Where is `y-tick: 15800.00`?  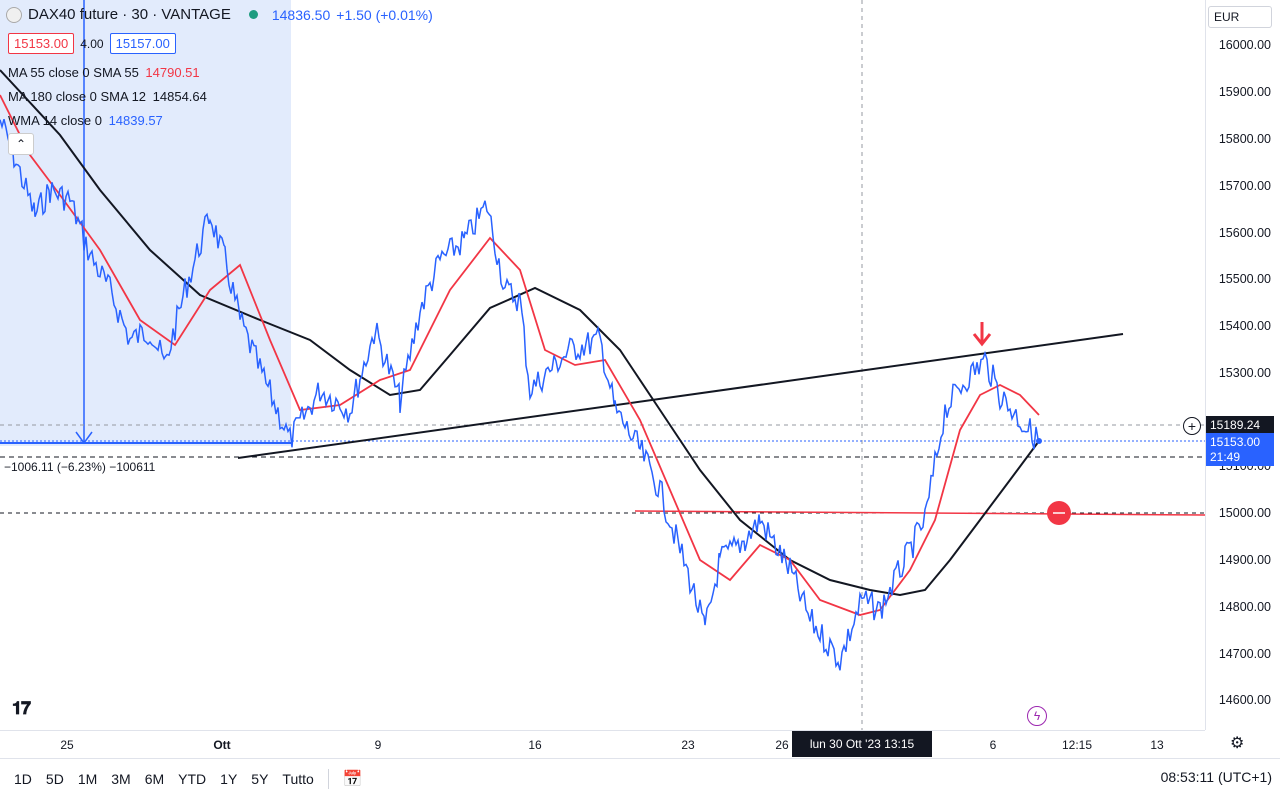
y-tick: 15800.00 is located at coordinates (1244, 139).